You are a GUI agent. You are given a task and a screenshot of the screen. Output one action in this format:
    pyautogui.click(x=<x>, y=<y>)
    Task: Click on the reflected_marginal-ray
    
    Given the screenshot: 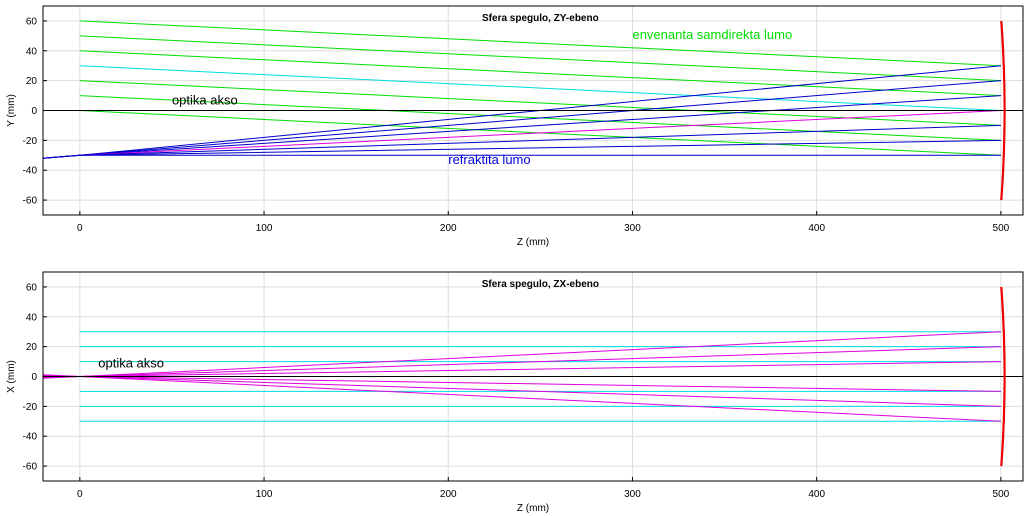 What is the action you would take?
    pyautogui.click(x=521, y=134)
    